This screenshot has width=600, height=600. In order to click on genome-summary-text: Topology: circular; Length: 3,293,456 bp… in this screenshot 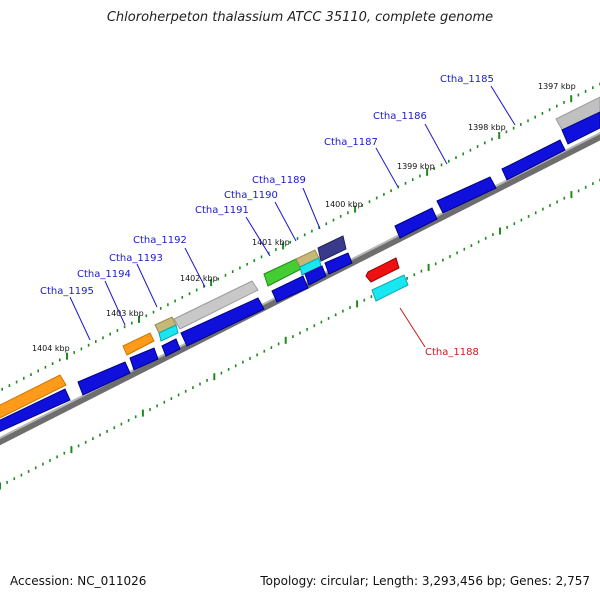, I will do `click(425, 581)`.